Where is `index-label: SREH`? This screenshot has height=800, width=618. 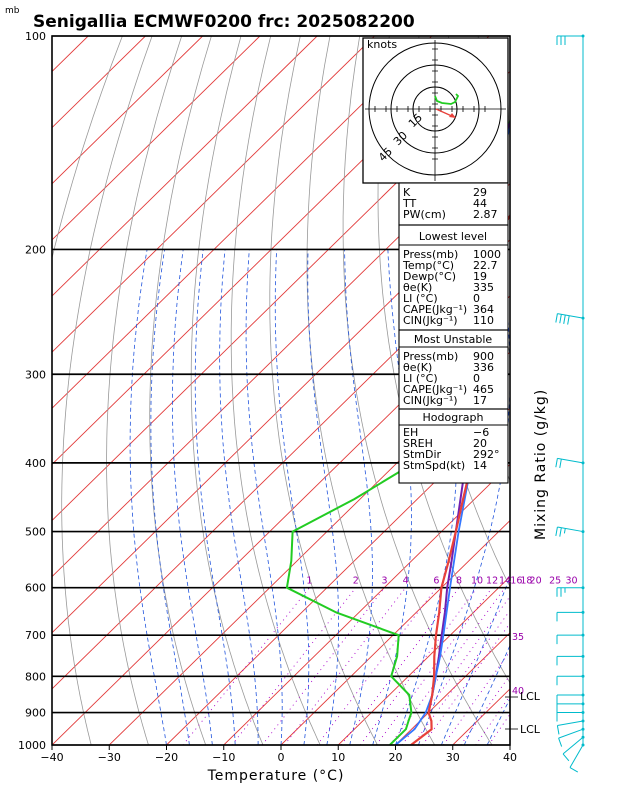 index-label: SREH is located at coordinates (418, 443).